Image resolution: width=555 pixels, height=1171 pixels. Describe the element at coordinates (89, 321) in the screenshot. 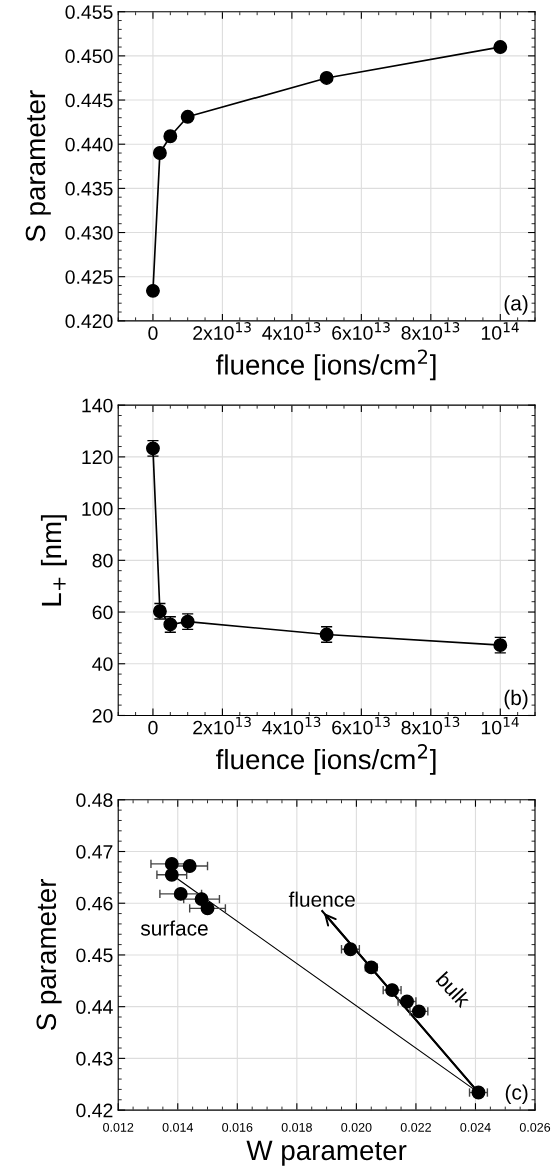

I see `y-tick-label: 0.420` at that location.